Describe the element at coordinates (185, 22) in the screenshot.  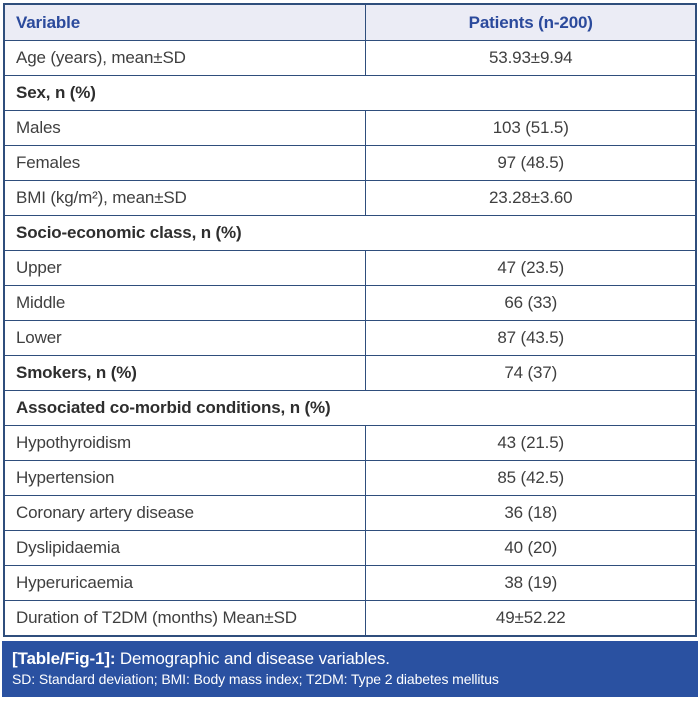
I see `column-header-variable: Variable` at that location.